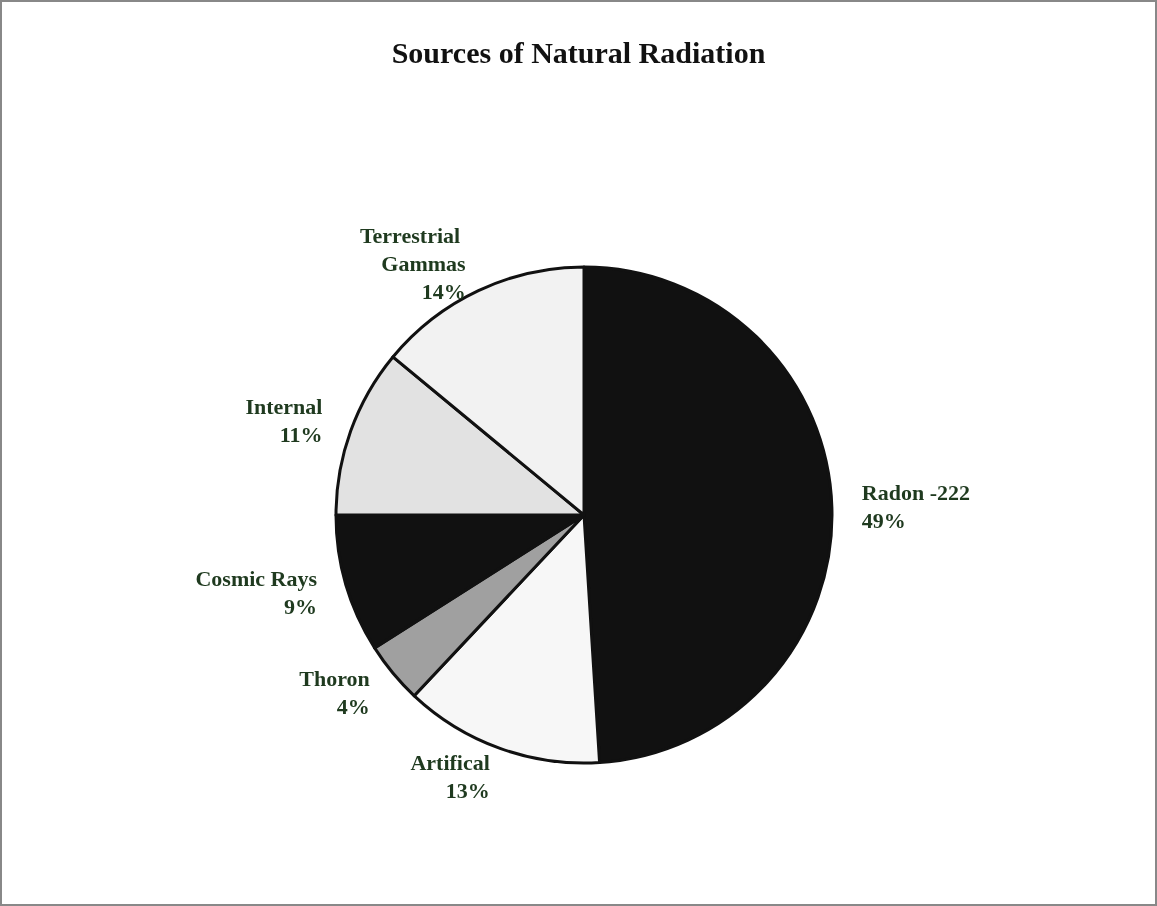  I want to click on data-label: 49%, so click(883, 520).